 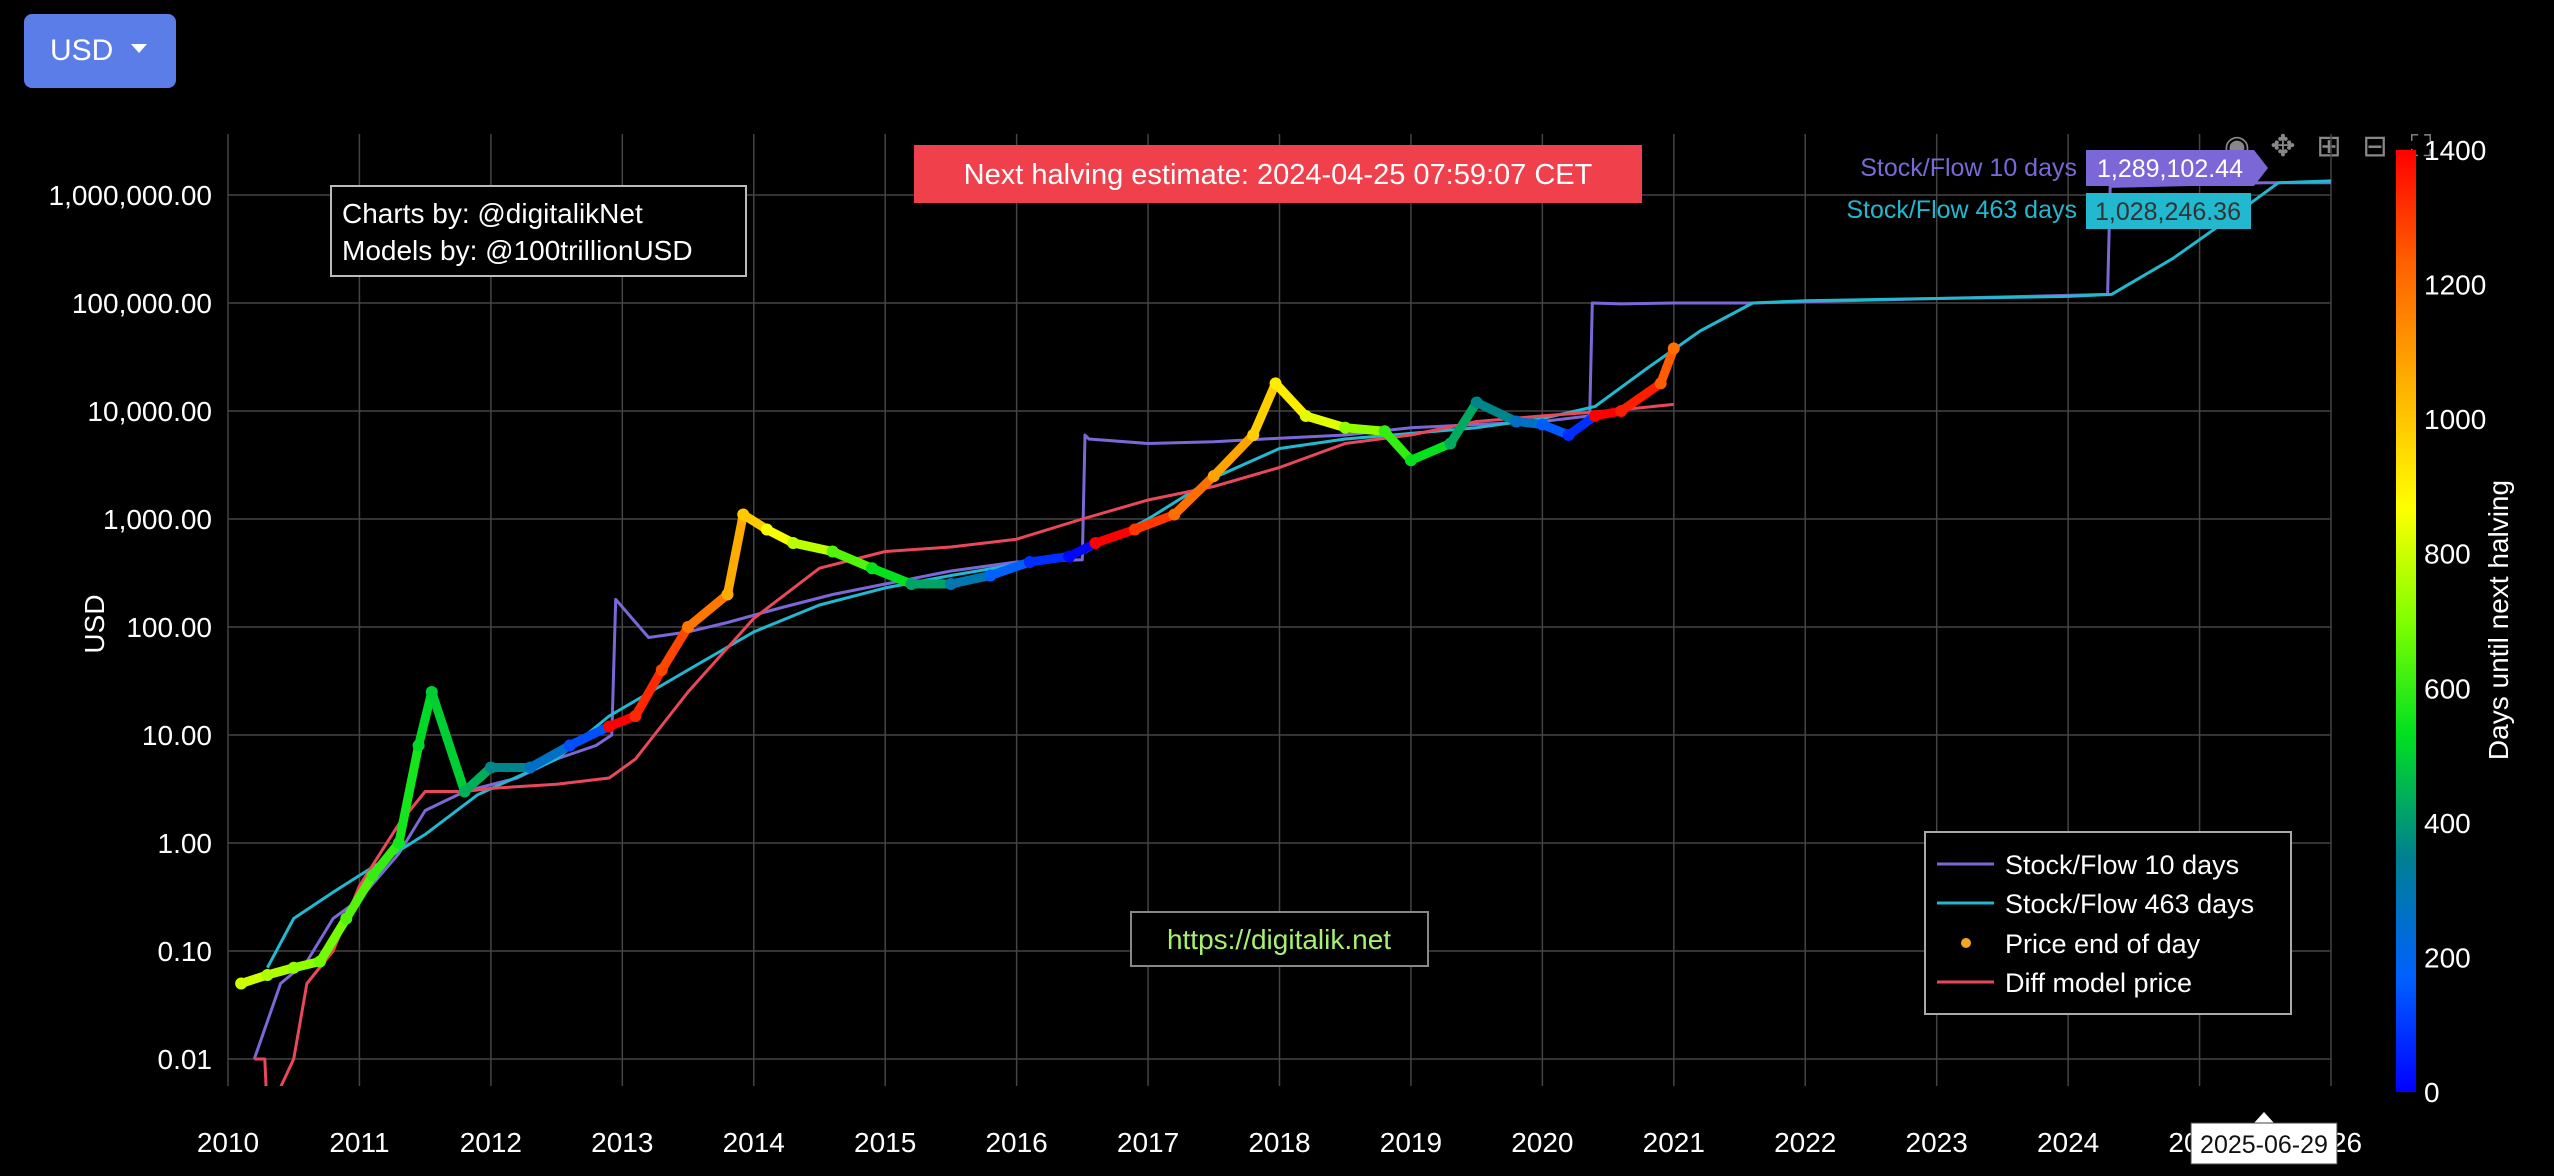 What do you see at coordinates (2122, 865) in the screenshot?
I see `legend-label-sf10: Stock/Flow 10 days` at bounding box center [2122, 865].